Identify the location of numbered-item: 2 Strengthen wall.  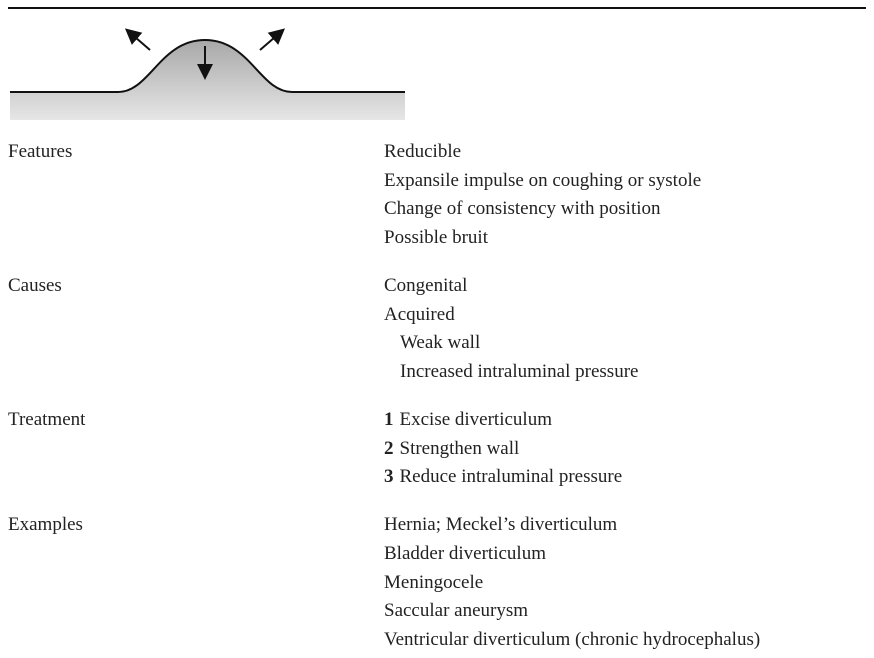
(451, 449).